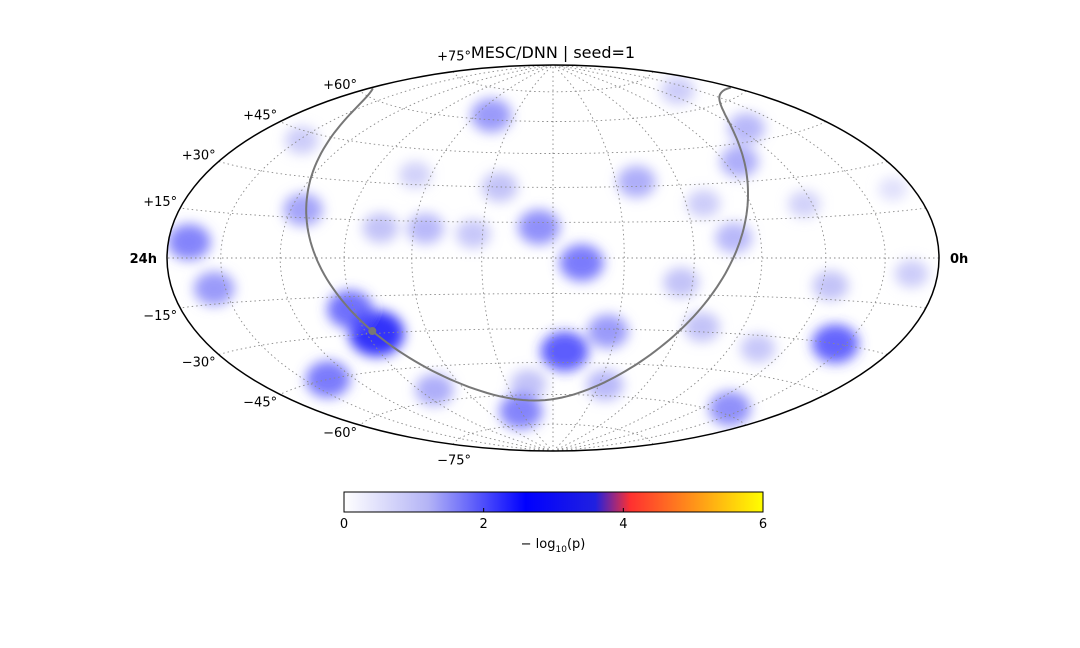  Describe the element at coordinates (340, 433) in the screenshot. I see `dec-tick-label: −60°` at that location.